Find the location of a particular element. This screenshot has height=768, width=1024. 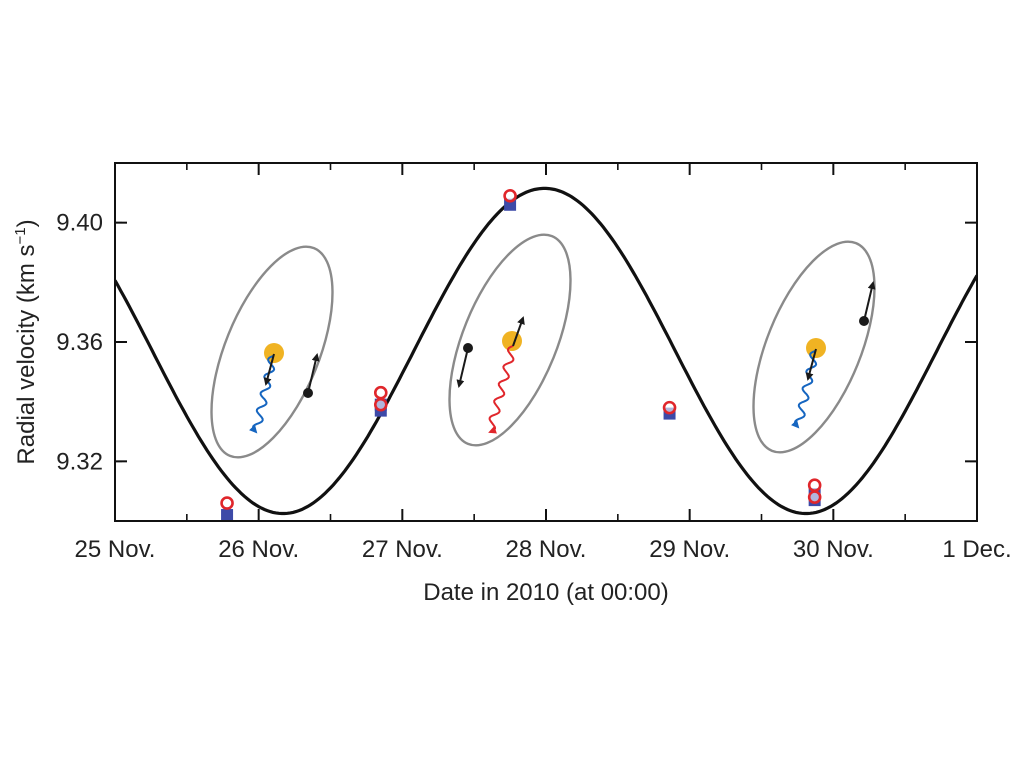

y-axis-title: Radial velocity (km s−1) is located at coordinates (26, 341).